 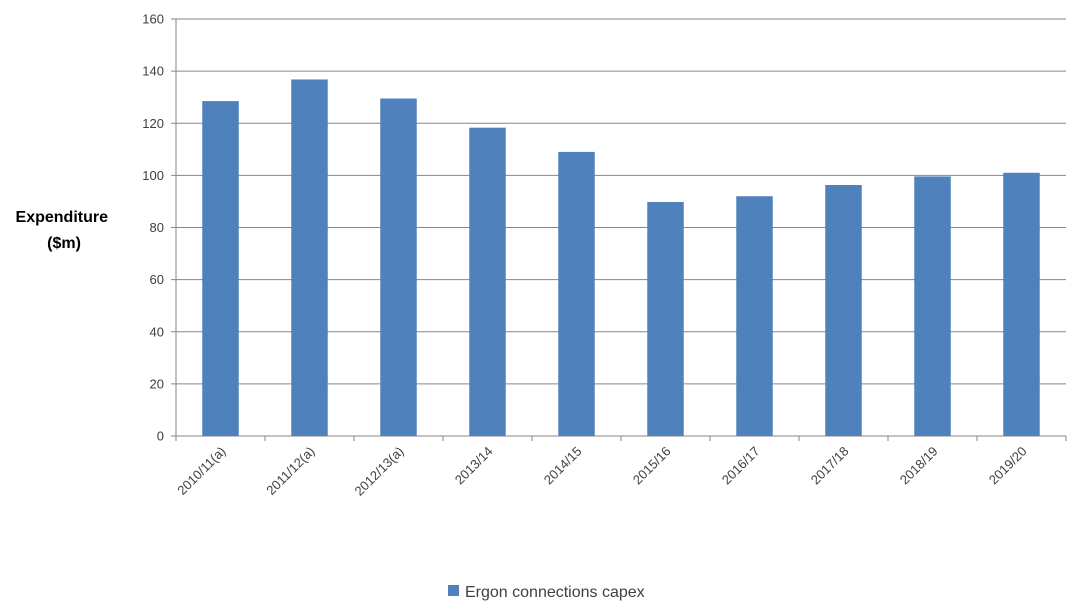 What do you see at coordinates (201, 471) in the screenshot?
I see `x-tick-label: 2010/11(a)` at bounding box center [201, 471].